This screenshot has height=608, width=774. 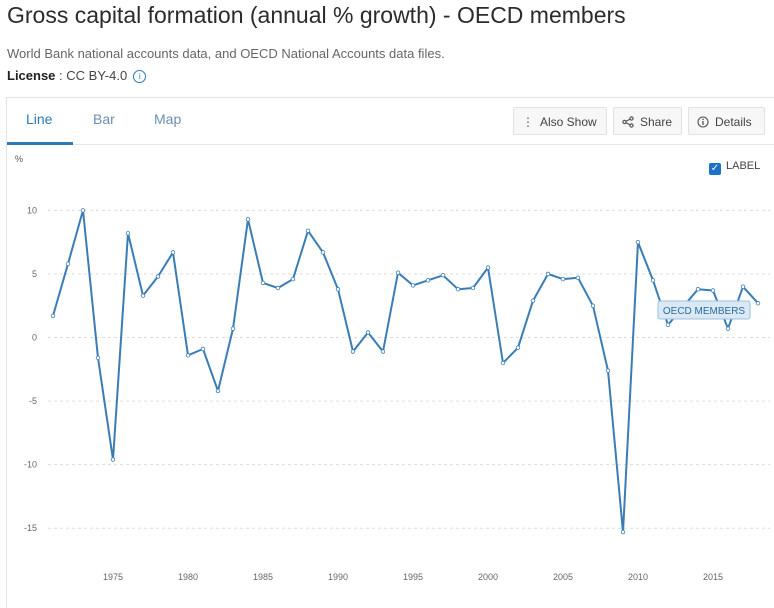 I want to click on x-tick-label: 1980, so click(x=188, y=577).